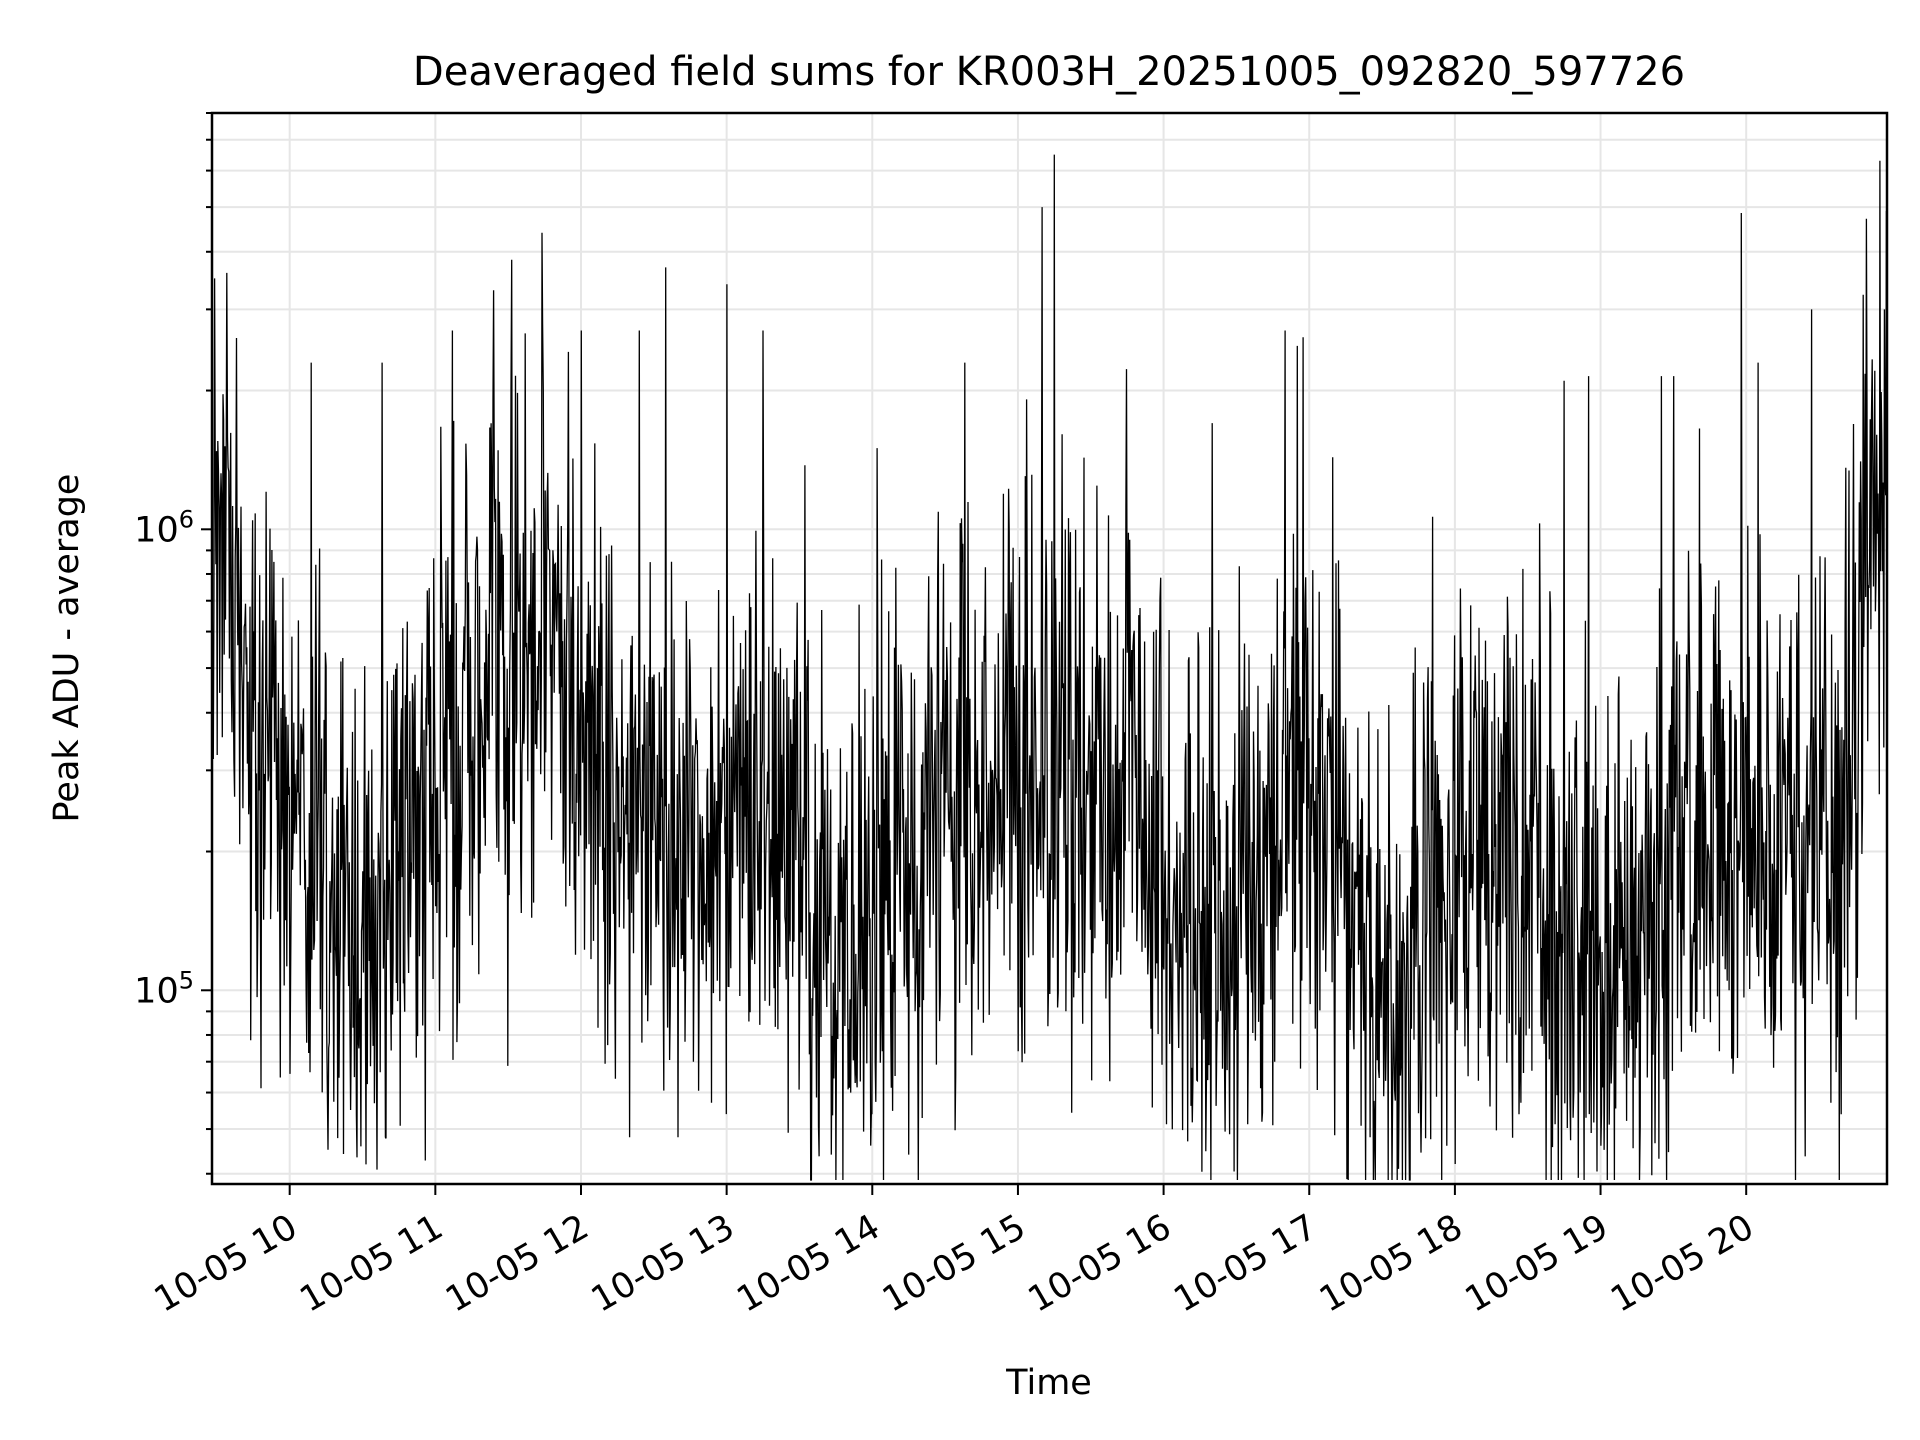  Describe the element at coordinates (67, 648) in the screenshot. I see `y-axis-label: Peak ADU - average` at that location.